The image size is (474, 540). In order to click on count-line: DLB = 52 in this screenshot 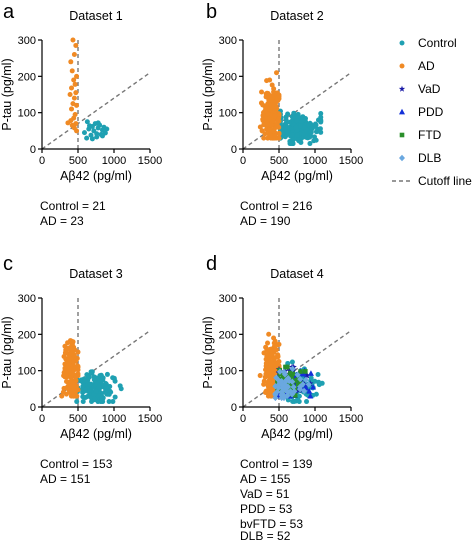, I will do `click(265, 534)`.